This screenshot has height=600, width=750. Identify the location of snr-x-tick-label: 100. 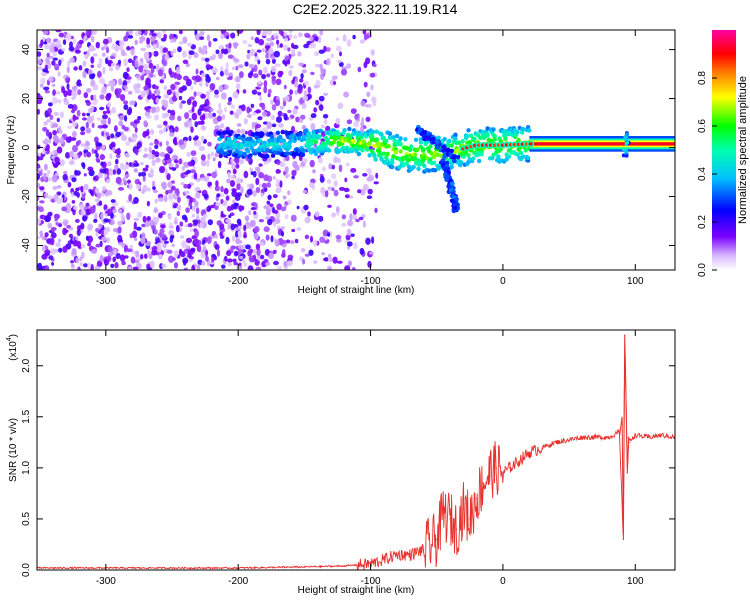
(635, 581).